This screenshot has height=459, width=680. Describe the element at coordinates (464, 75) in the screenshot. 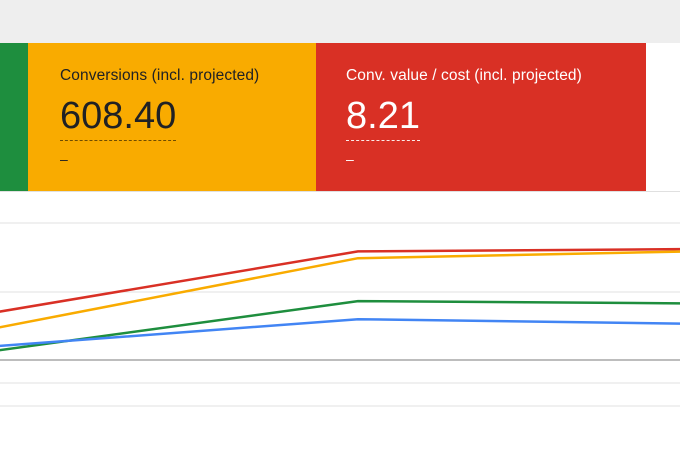

I see `scorecard-conv-value-cost-label: Conv. value / cost (incl. projected)` at that location.